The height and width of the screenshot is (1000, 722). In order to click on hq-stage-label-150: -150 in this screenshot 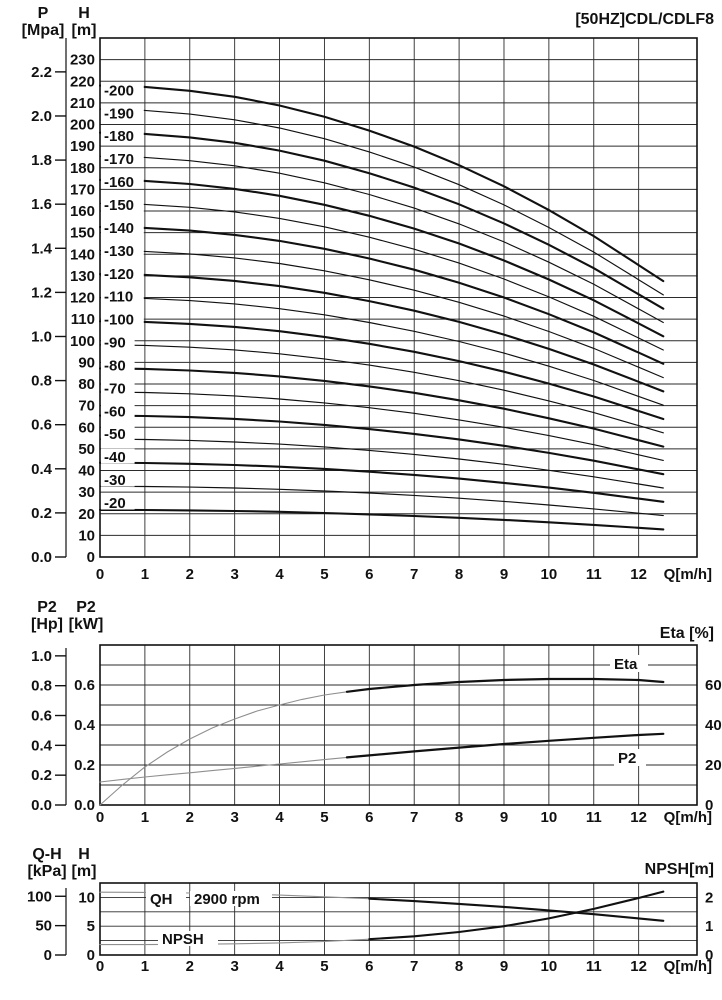, I will do `click(119, 205)`.